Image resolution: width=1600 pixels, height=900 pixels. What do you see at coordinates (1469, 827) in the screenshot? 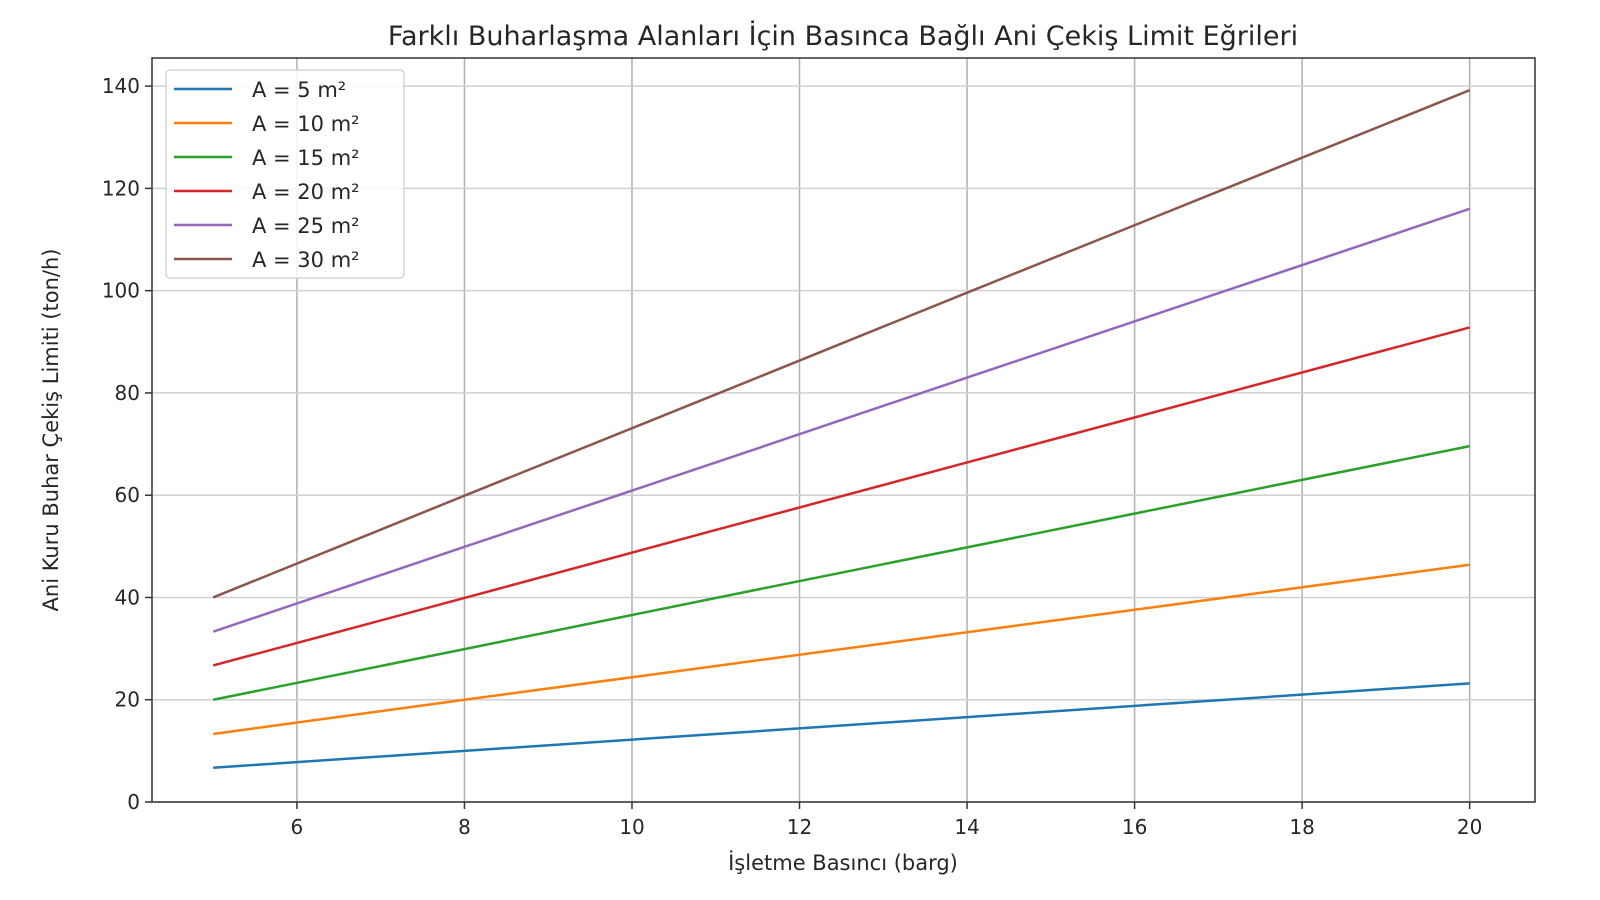
I see `x-tick-label: 20` at bounding box center [1469, 827].